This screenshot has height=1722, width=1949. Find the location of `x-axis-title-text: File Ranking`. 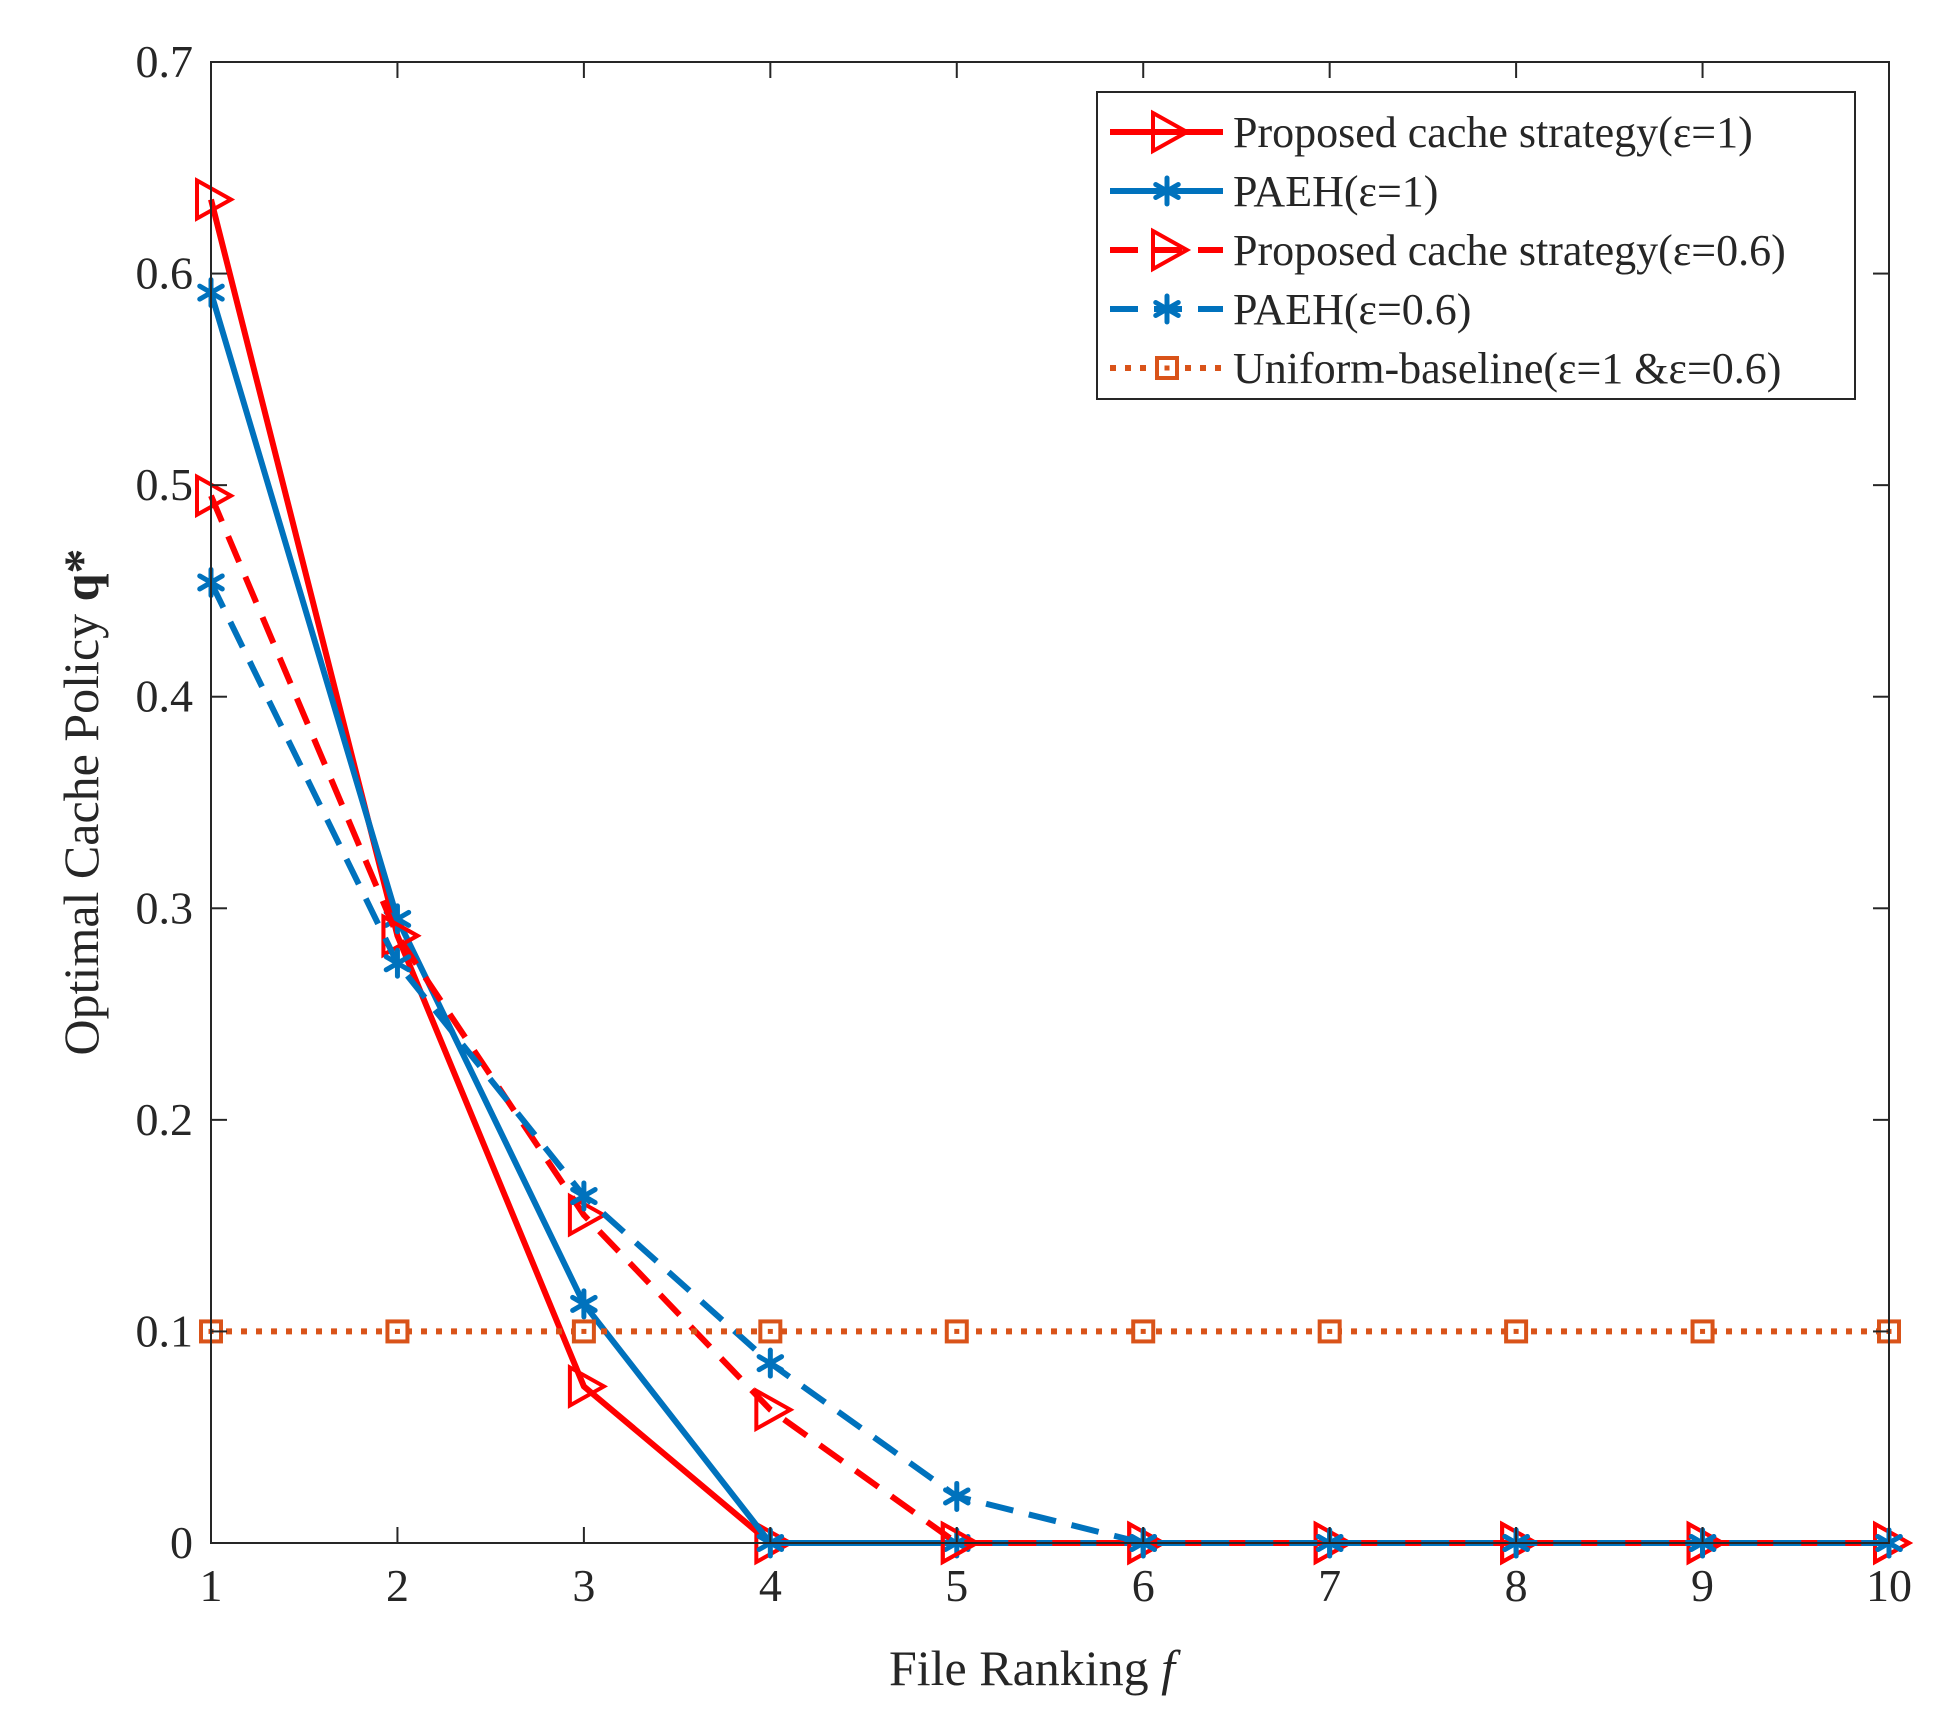

x-axis-title-text: File Ranking is located at coordinates (1019, 1668).